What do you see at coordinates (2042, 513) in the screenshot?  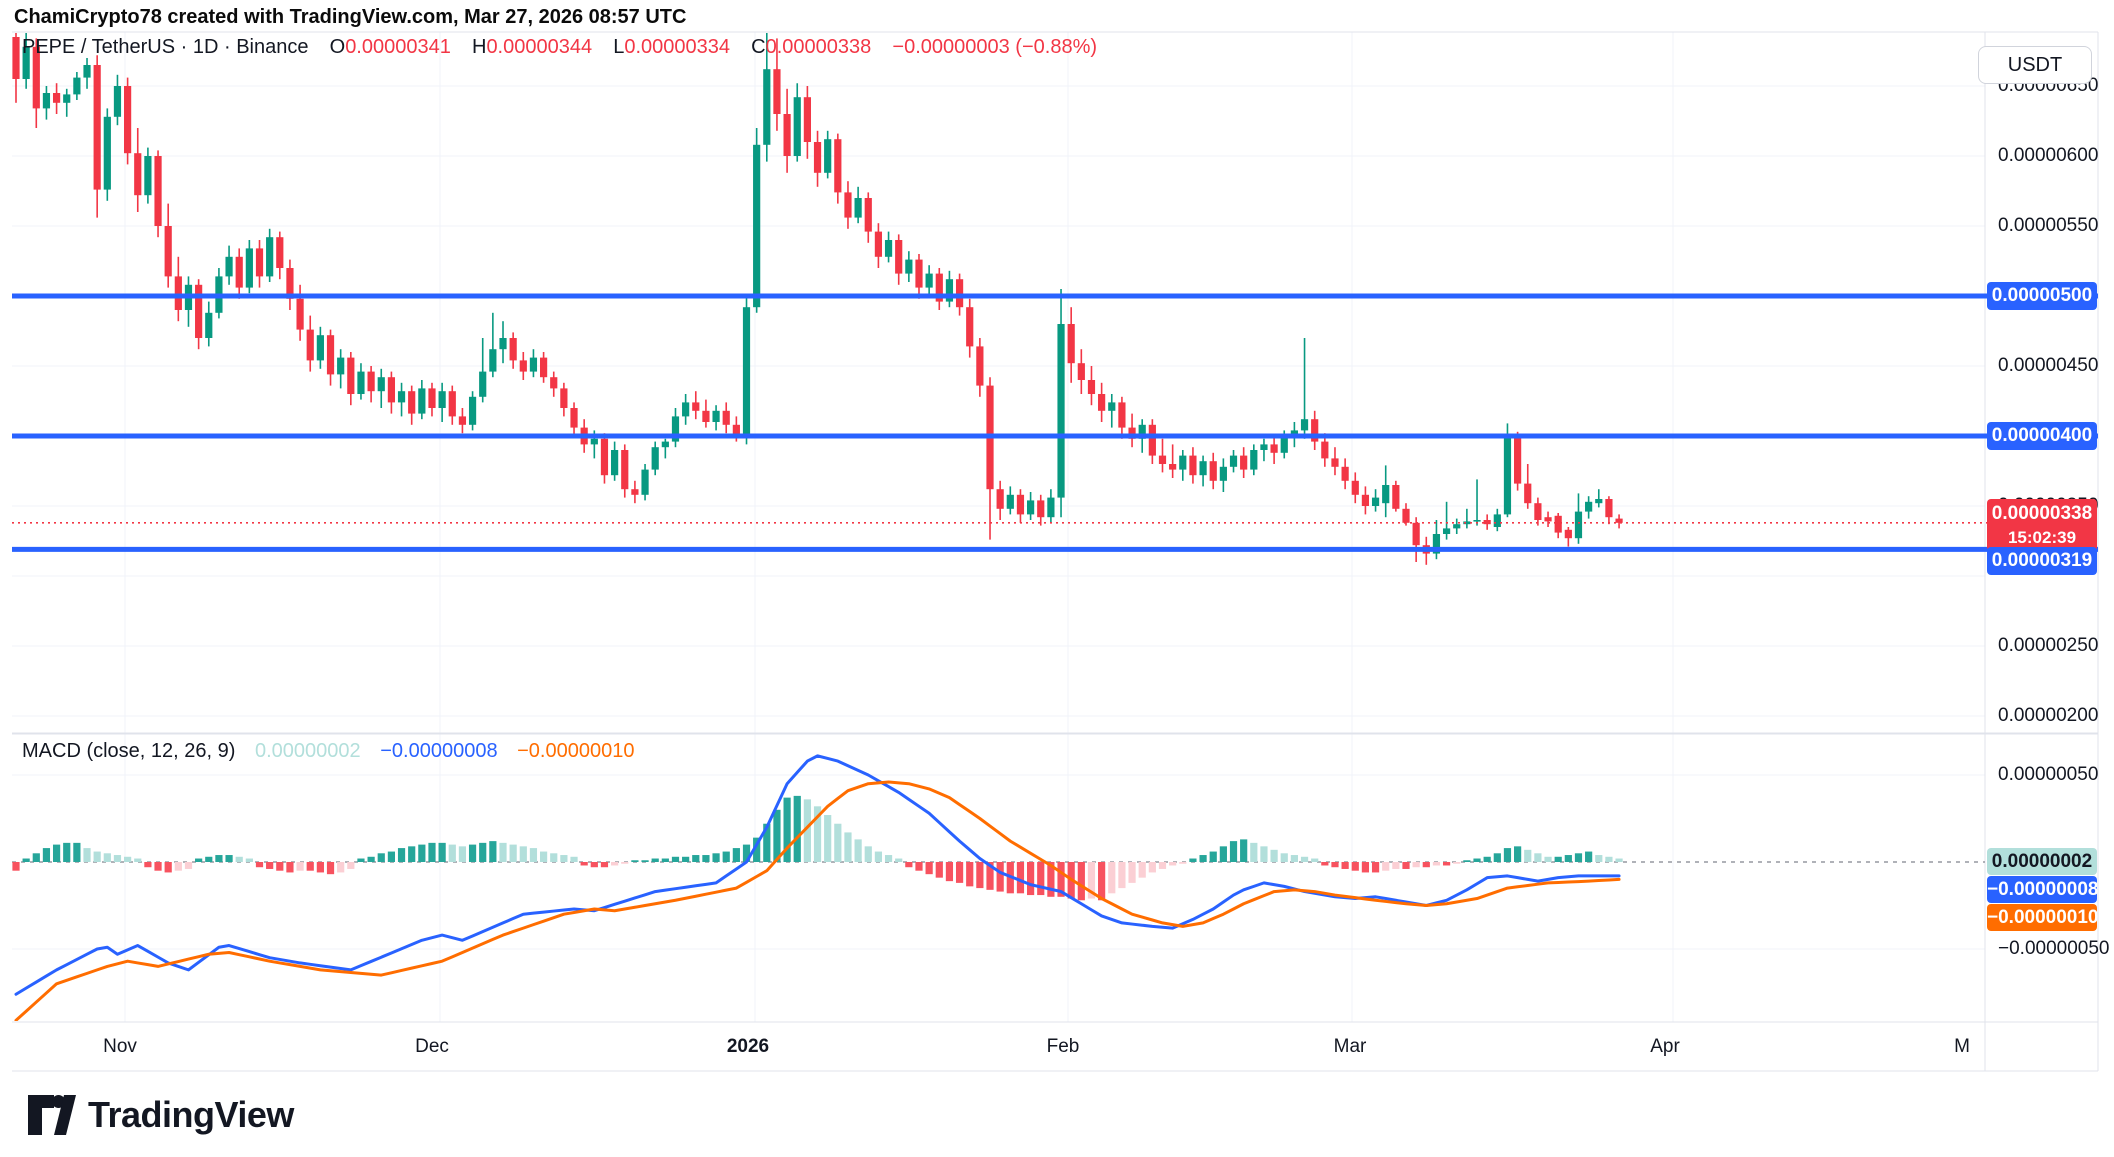 I see `last-price-value: 0.00000338` at bounding box center [2042, 513].